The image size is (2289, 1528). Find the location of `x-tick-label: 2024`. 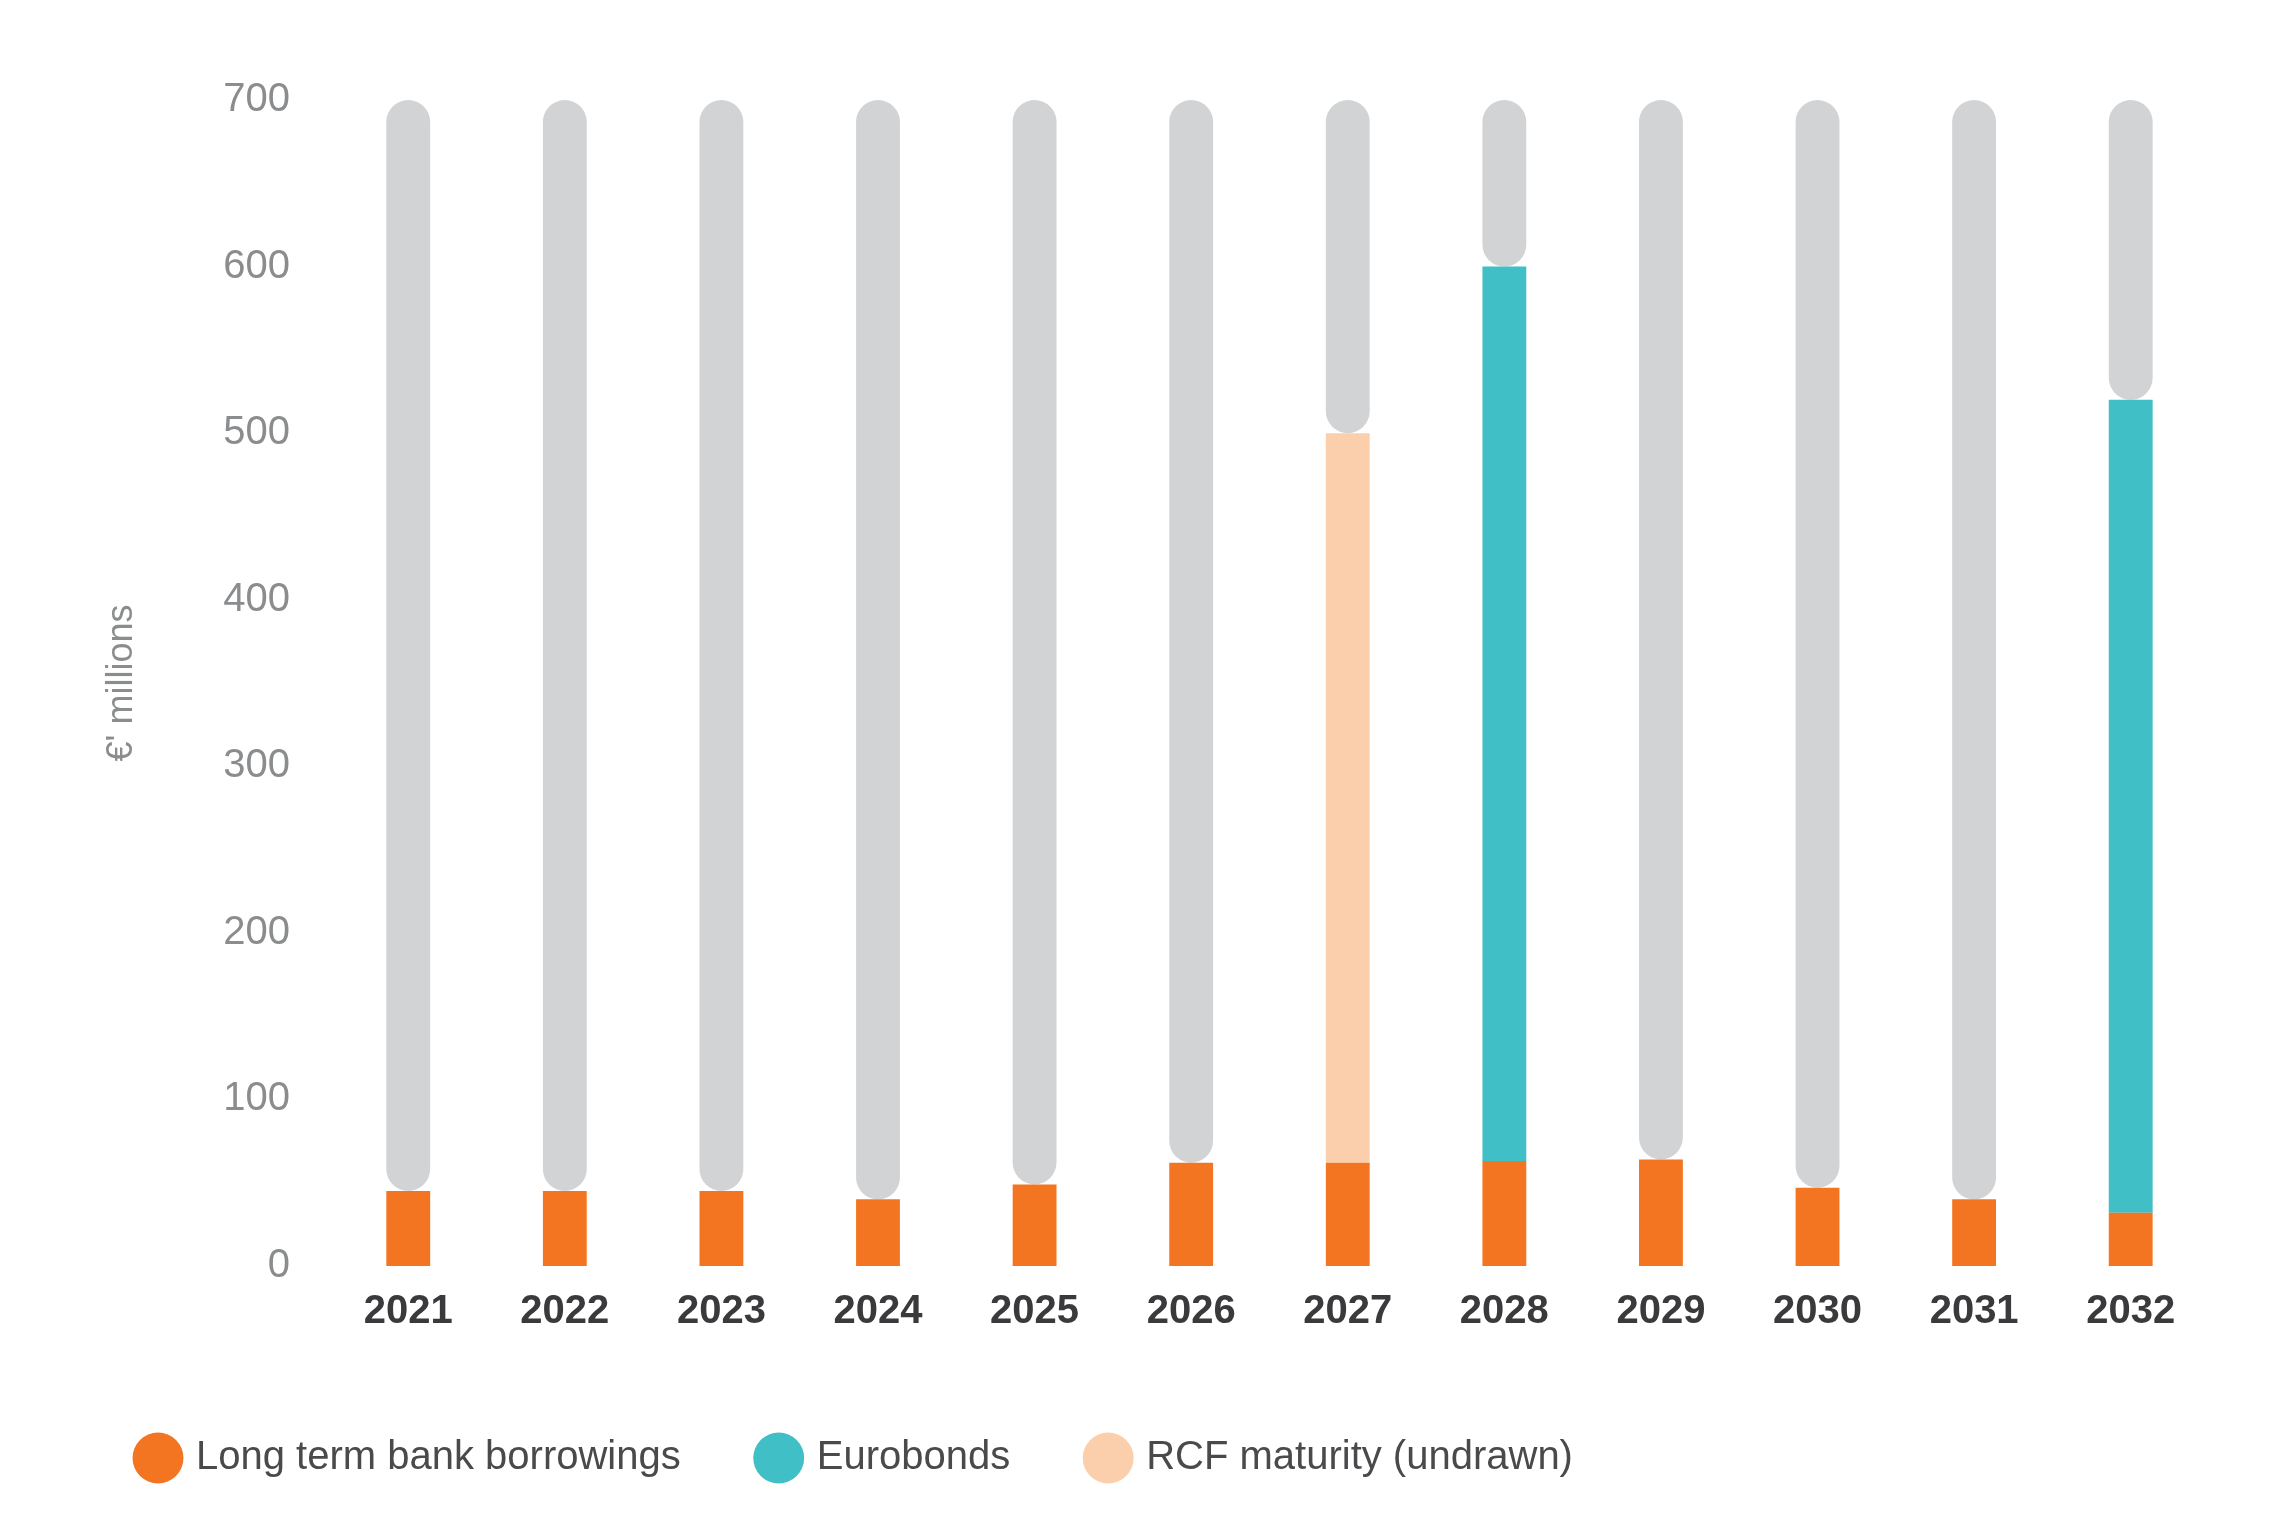

x-tick-label: 2024 is located at coordinates (878, 1309).